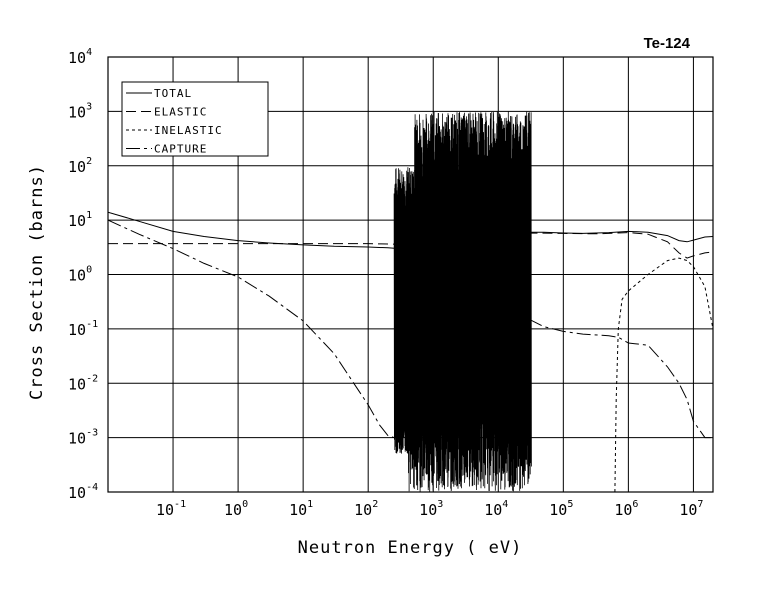 The width and height of the screenshot is (780, 590). What do you see at coordinates (80, 166) in the screenshot?
I see `y-tick-label: 10²` at bounding box center [80, 166].